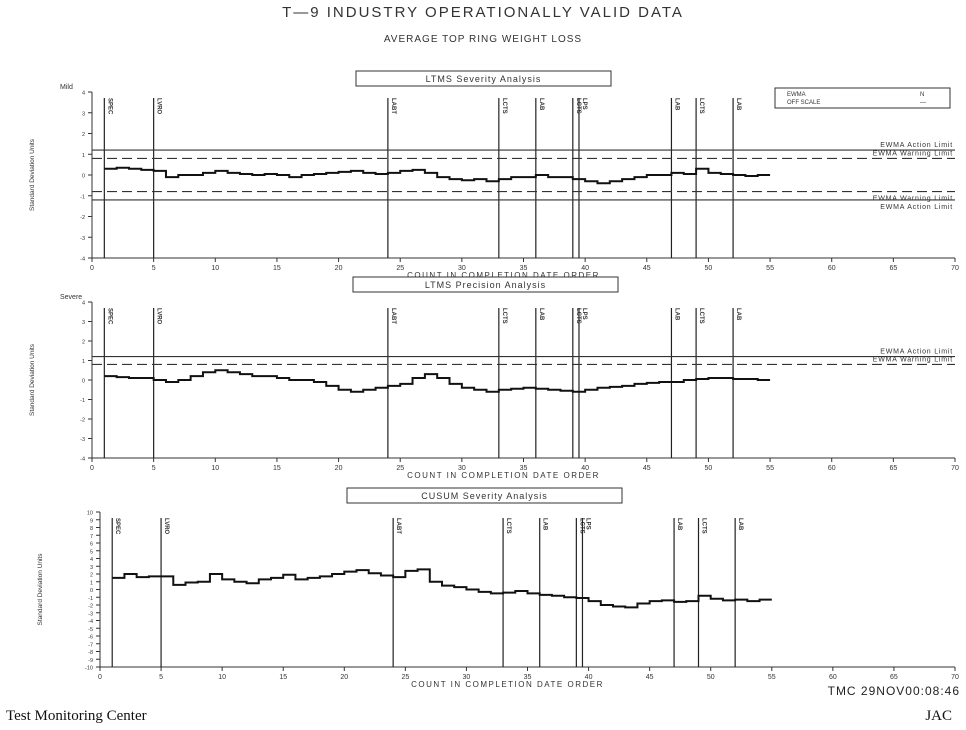 This screenshot has width=966, height=730. I want to click on y-tick-label: -4, so click(90, 622).